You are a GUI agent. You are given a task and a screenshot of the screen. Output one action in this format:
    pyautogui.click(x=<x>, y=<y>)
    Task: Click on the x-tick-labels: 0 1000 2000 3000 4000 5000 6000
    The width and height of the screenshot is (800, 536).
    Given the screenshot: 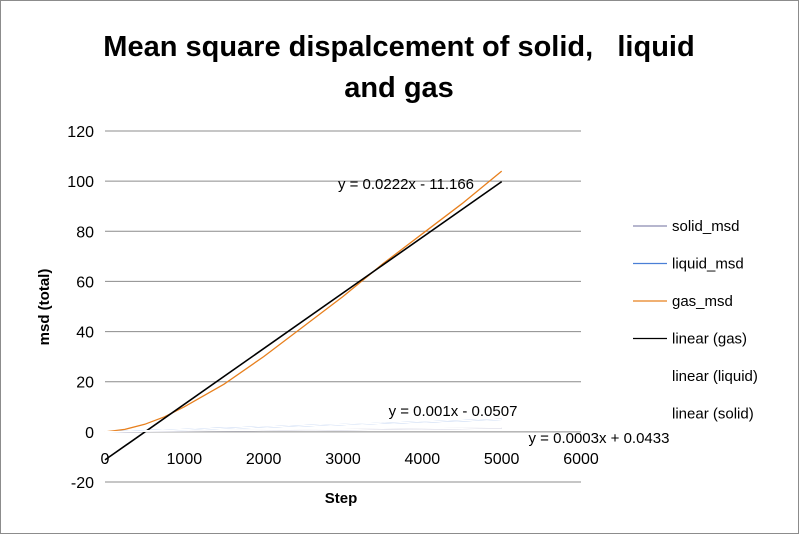 What is the action you would take?
    pyautogui.click(x=350, y=459)
    